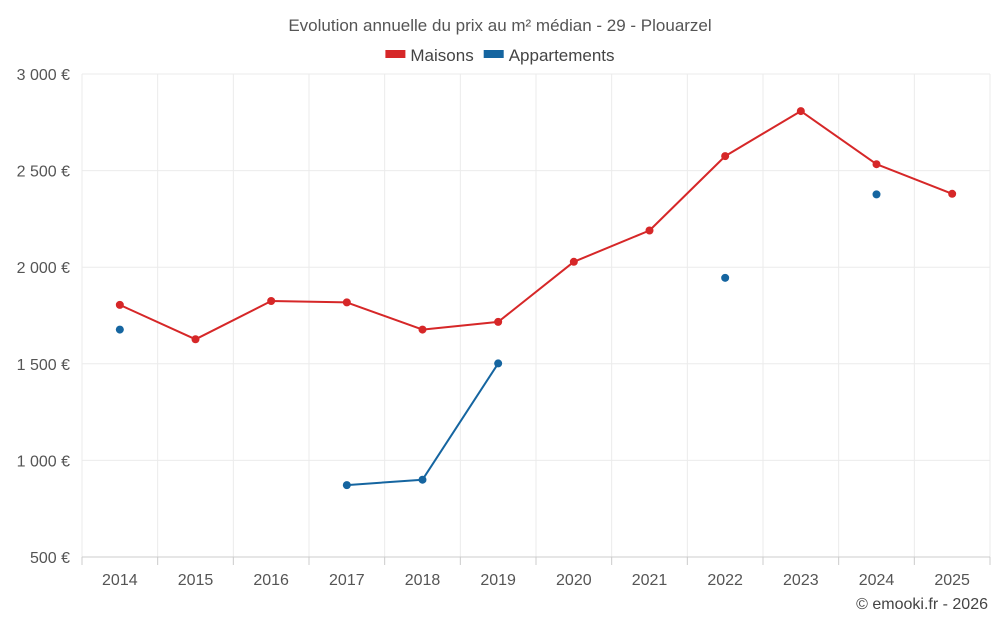 The height and width of the screenshot is (625, 1000). Describe the element at coordinates (498, 580) in the screenshot. I see `x-tick-label: 2019` at that location.